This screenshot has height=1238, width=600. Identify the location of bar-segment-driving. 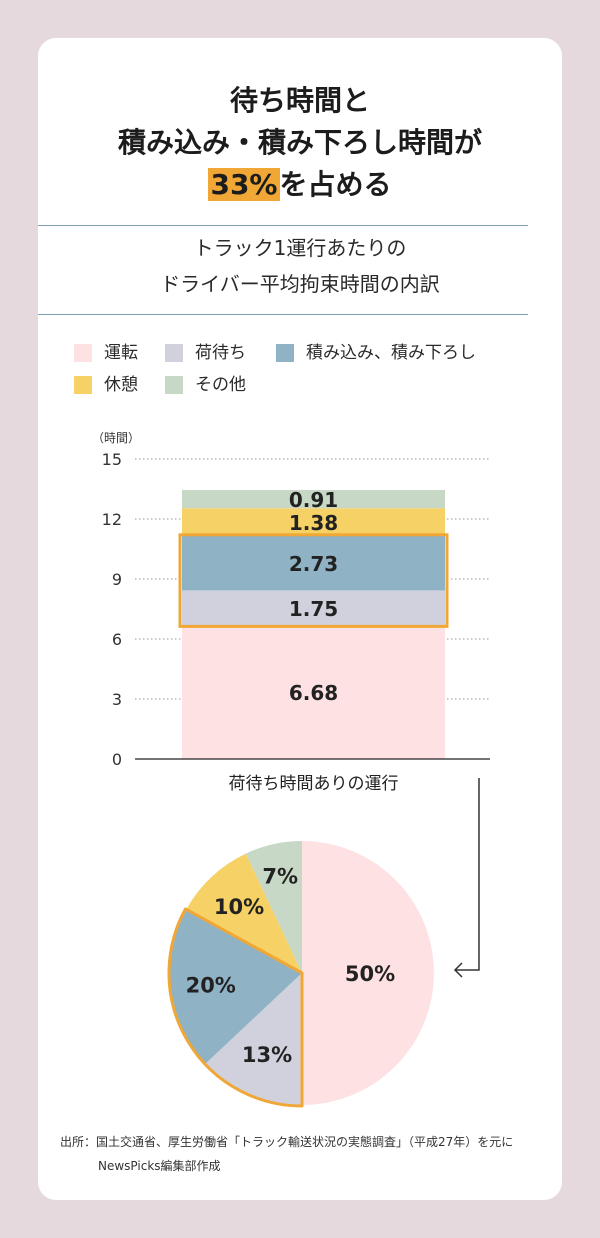
(313, 692).